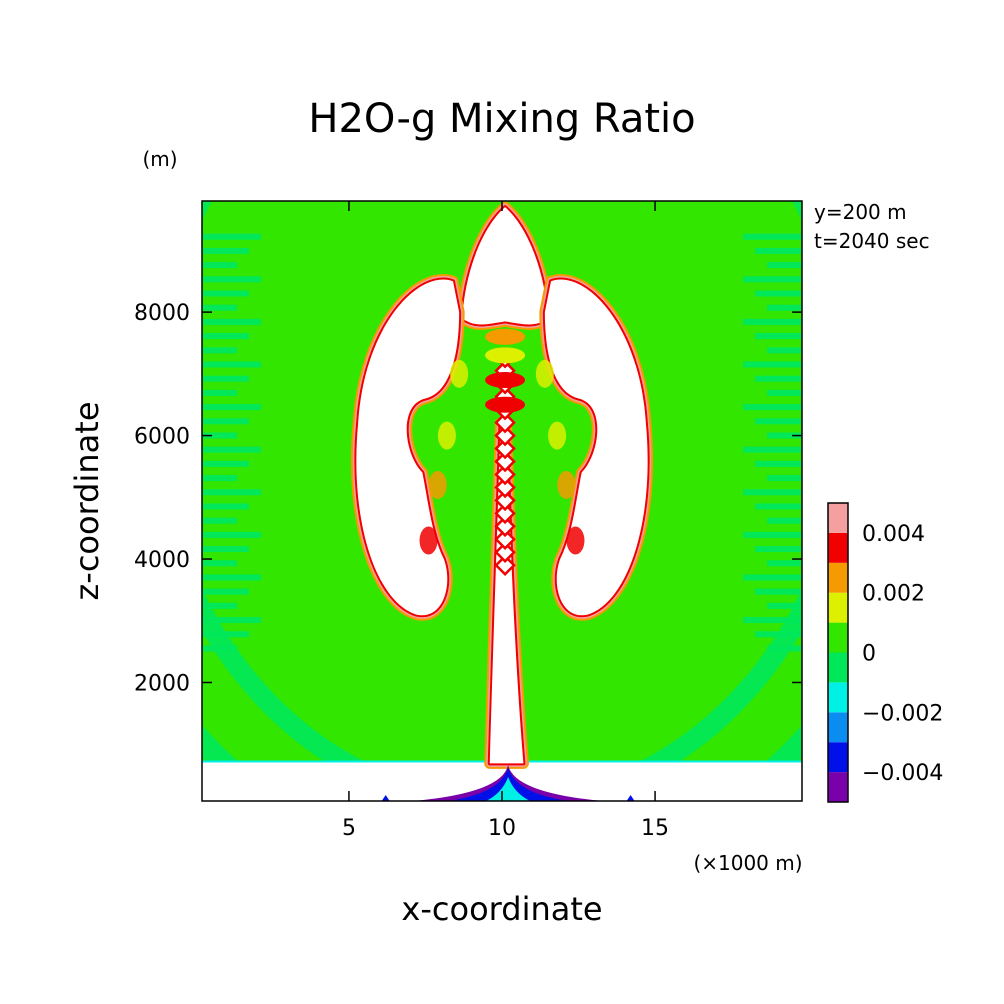 The image size is (1004, 1004). What do you see at coordinates (860, 212) in the screenshot?
I see `annotation-y: y=200 m` at bounding box center [860, 212].